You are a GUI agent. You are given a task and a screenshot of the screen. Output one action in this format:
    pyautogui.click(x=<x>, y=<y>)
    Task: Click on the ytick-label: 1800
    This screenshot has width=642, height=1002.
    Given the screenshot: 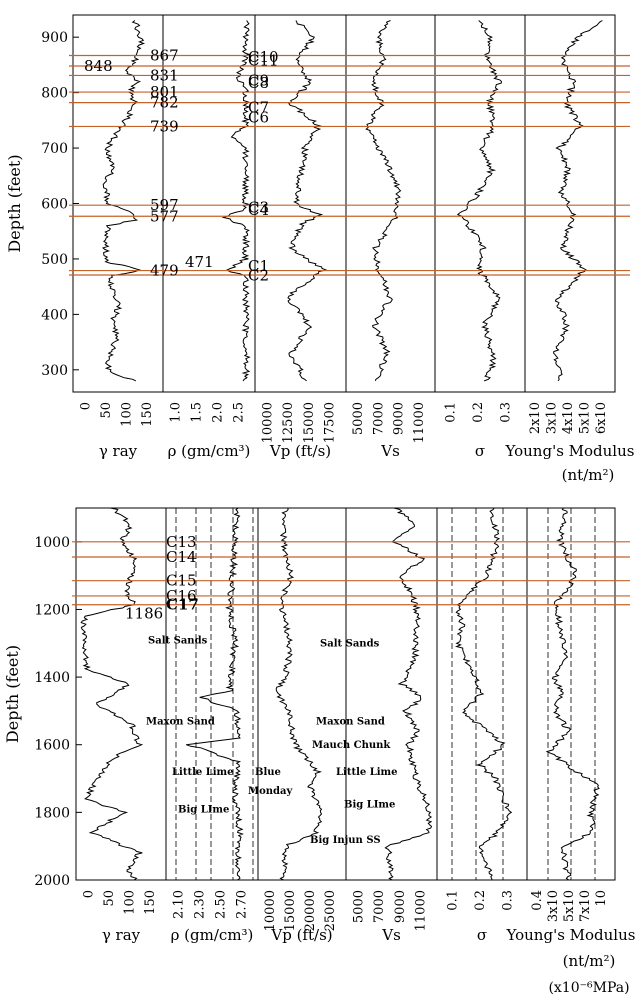 What is the action you would take?
    pyautogui.click(x=52, y=813)
    